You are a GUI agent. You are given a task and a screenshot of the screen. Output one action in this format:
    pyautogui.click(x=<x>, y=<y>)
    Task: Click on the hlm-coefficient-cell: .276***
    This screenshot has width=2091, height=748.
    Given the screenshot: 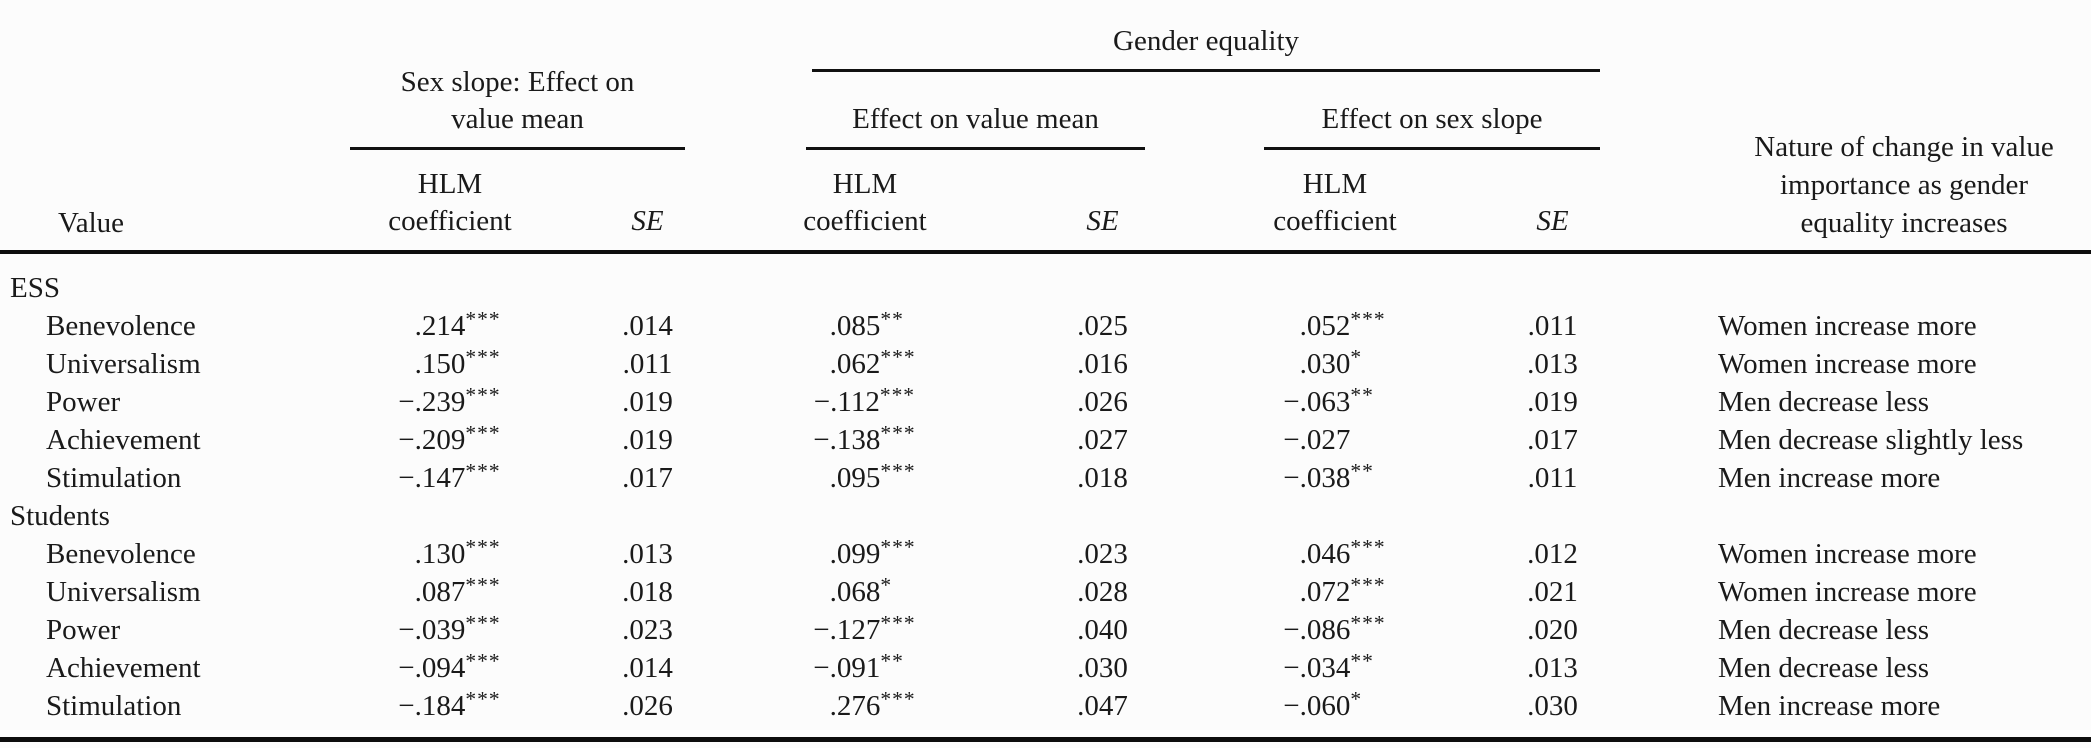 What is the action you would take?
    pyautogui.click(x=872, y=704)
    